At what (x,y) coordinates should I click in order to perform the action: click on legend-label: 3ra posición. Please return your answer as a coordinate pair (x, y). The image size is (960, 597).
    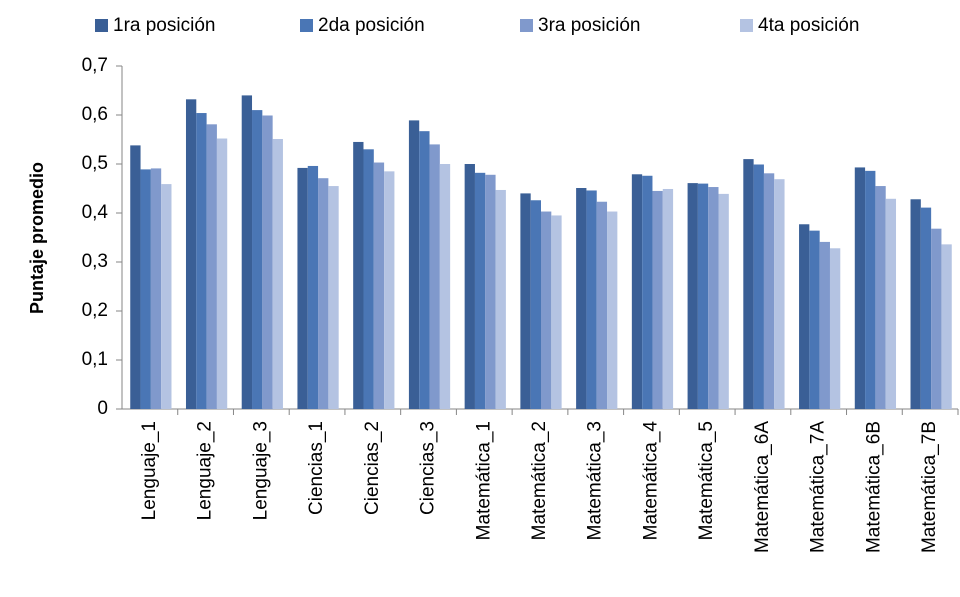
    Looking at the image, I should click on (589, 25).